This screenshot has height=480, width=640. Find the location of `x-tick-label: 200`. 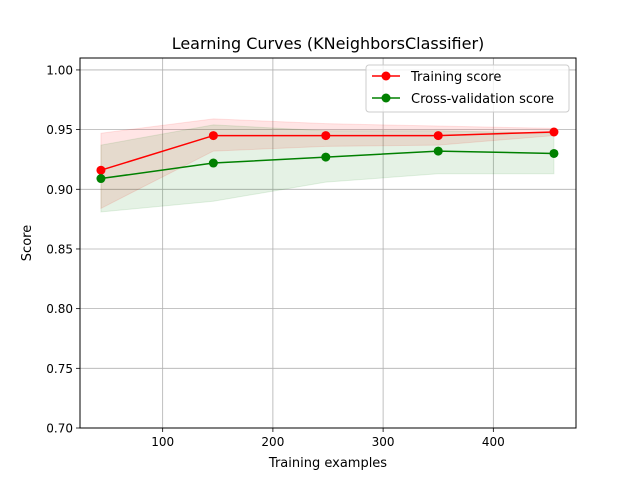

x-tick-label: 200 is located at coordinates (272, 442).